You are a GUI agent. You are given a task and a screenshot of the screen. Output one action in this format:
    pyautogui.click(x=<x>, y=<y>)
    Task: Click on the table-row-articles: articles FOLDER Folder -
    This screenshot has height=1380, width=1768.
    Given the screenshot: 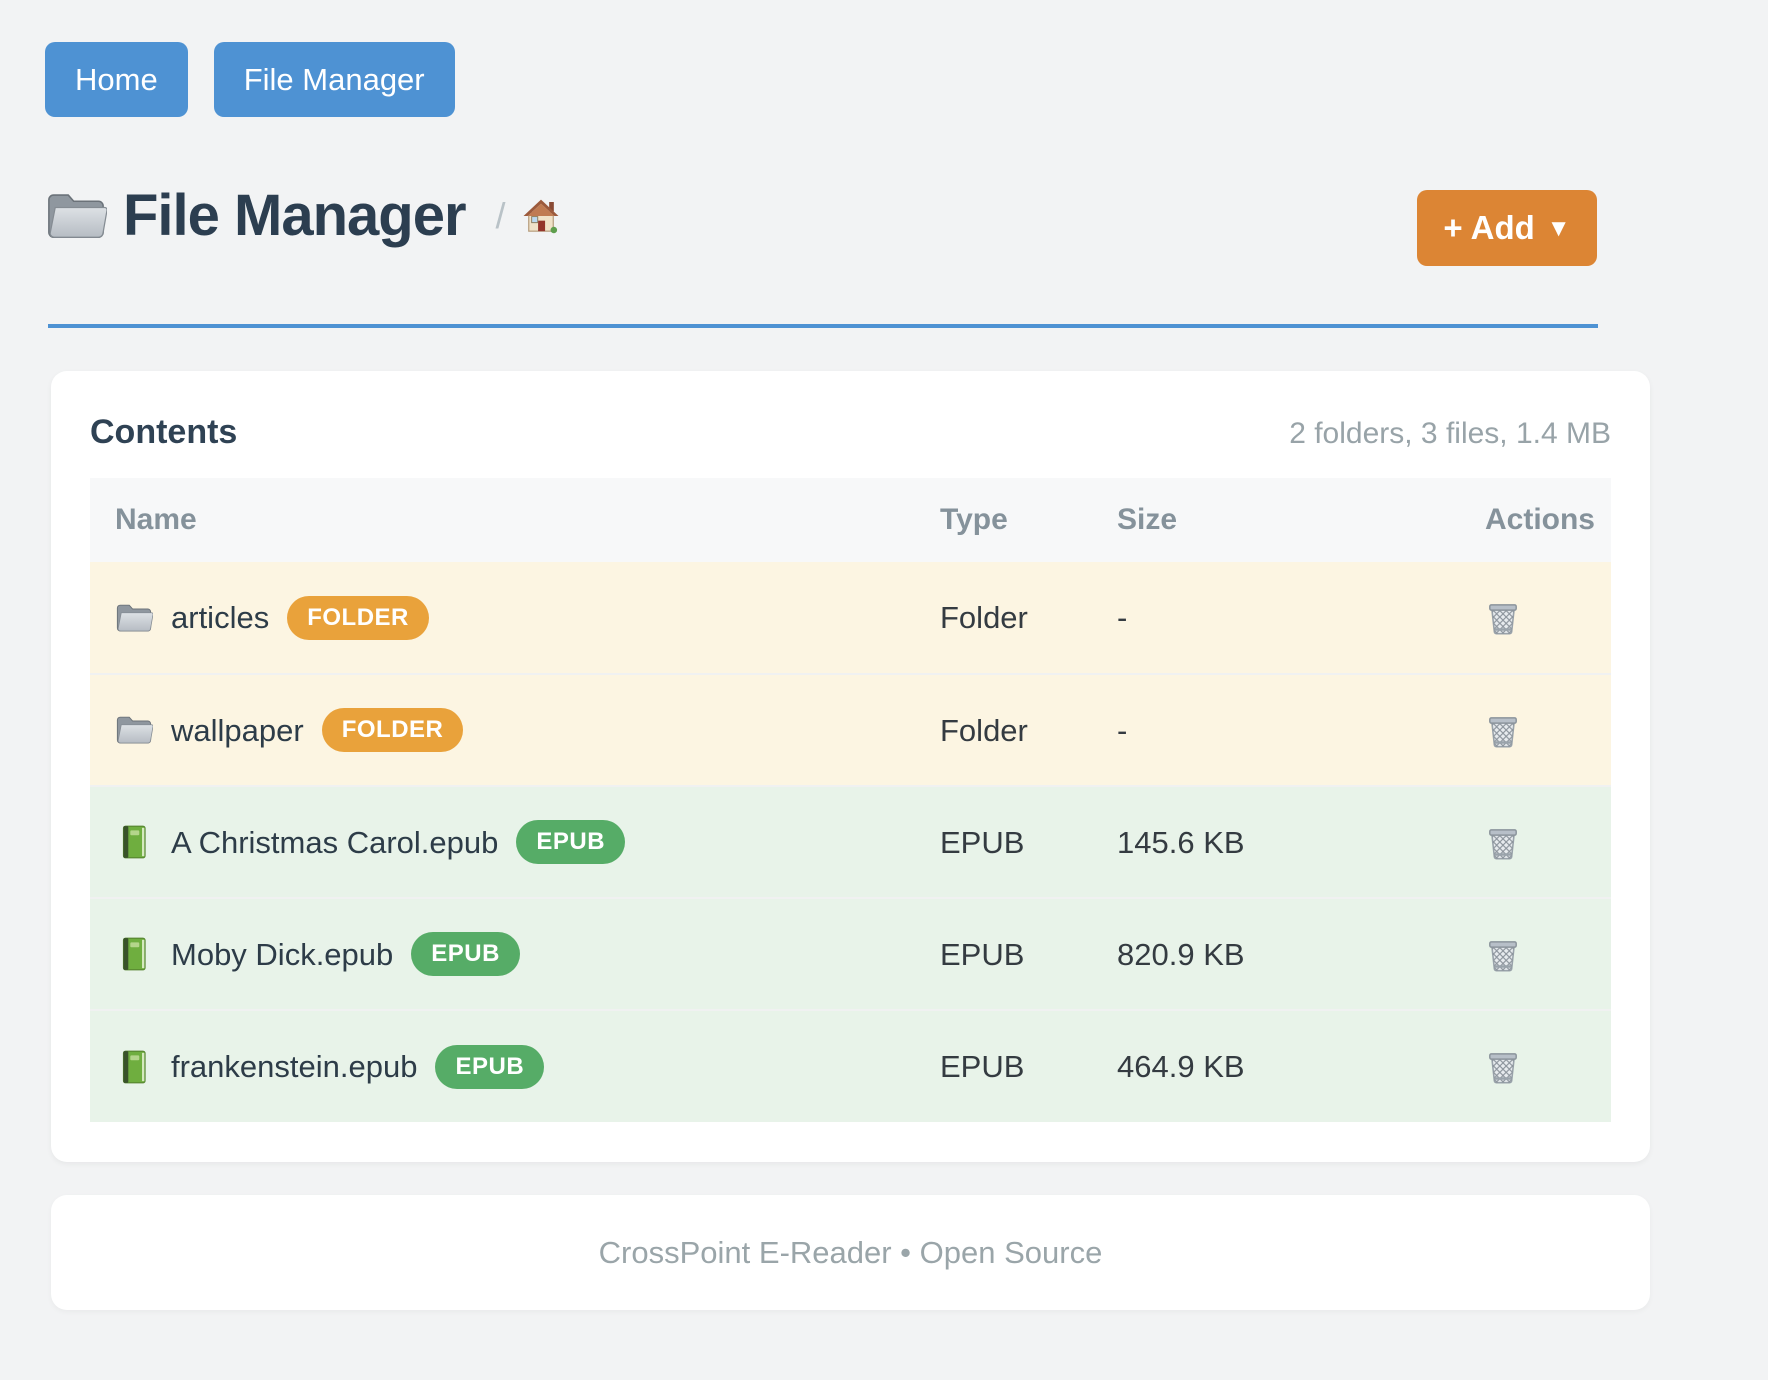 What is the action you would take?
    pyautogui.click(x=850, y=618)
    